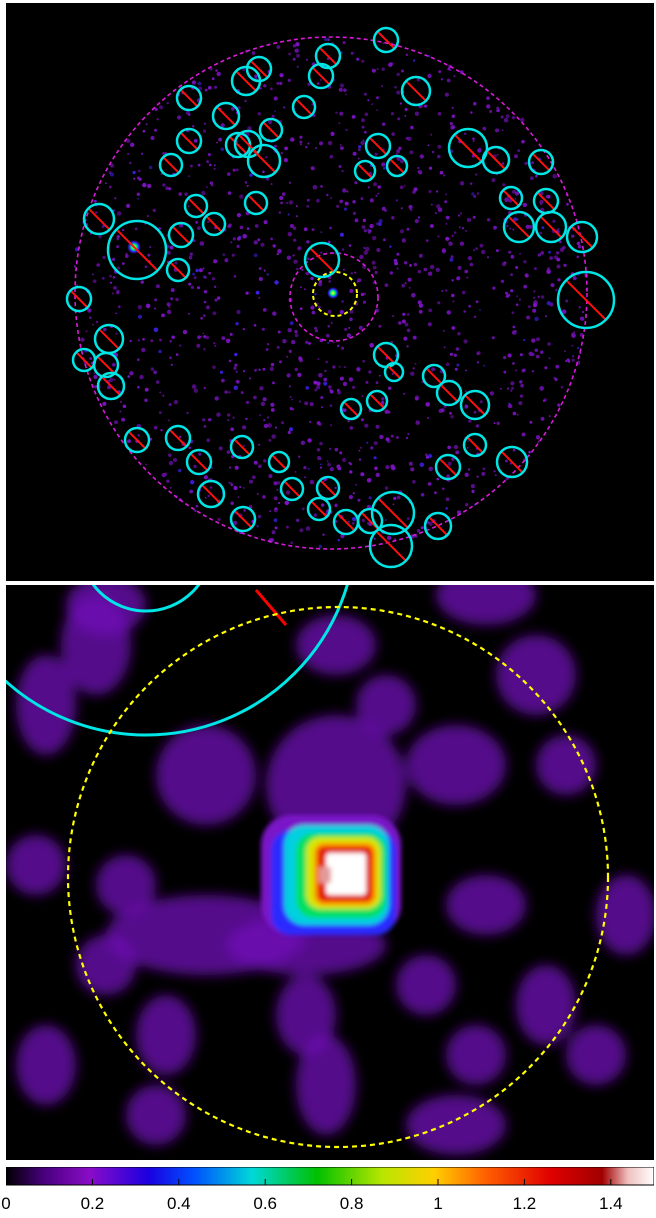 This screenshot has width=656, height=1218. What do you see at coordinates (610, 1203) in the screenshot?
I see `colorbar-tick-label: 1.4` at bounding box center [610, 1203].